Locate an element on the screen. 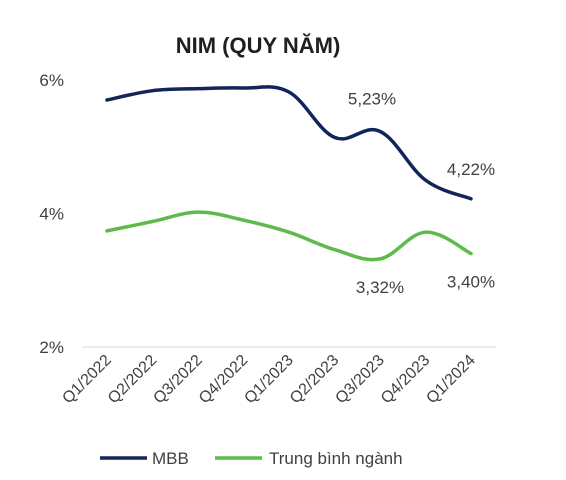  x-tick-label: Q2/2022 is located at coordinates (132, 379).